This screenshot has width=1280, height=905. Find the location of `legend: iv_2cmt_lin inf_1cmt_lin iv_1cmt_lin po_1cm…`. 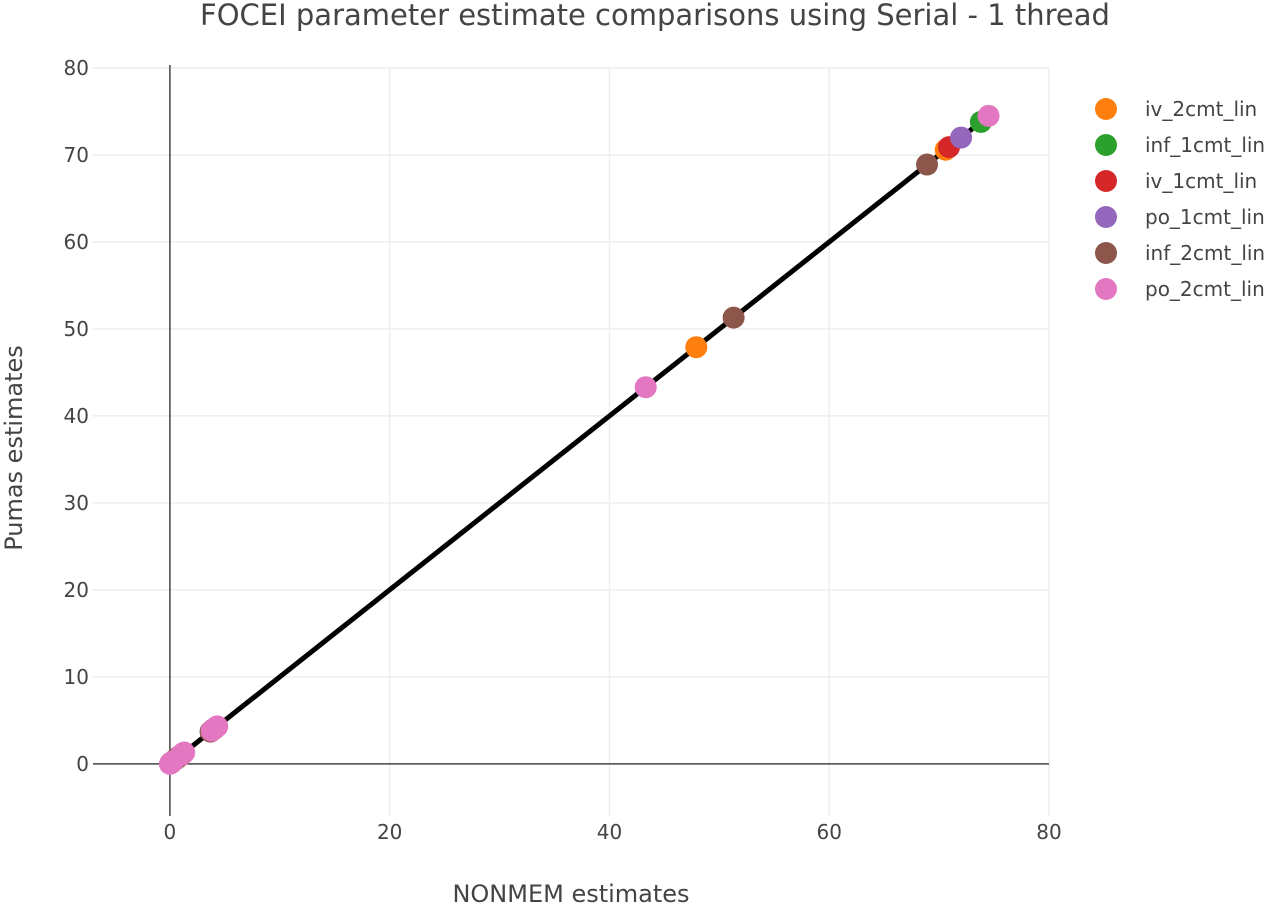

legend: iv_2cmt_lin inf_1cmt_lin iv_1cmt_lin po_1cm… is located at coordinates (1180, 199).